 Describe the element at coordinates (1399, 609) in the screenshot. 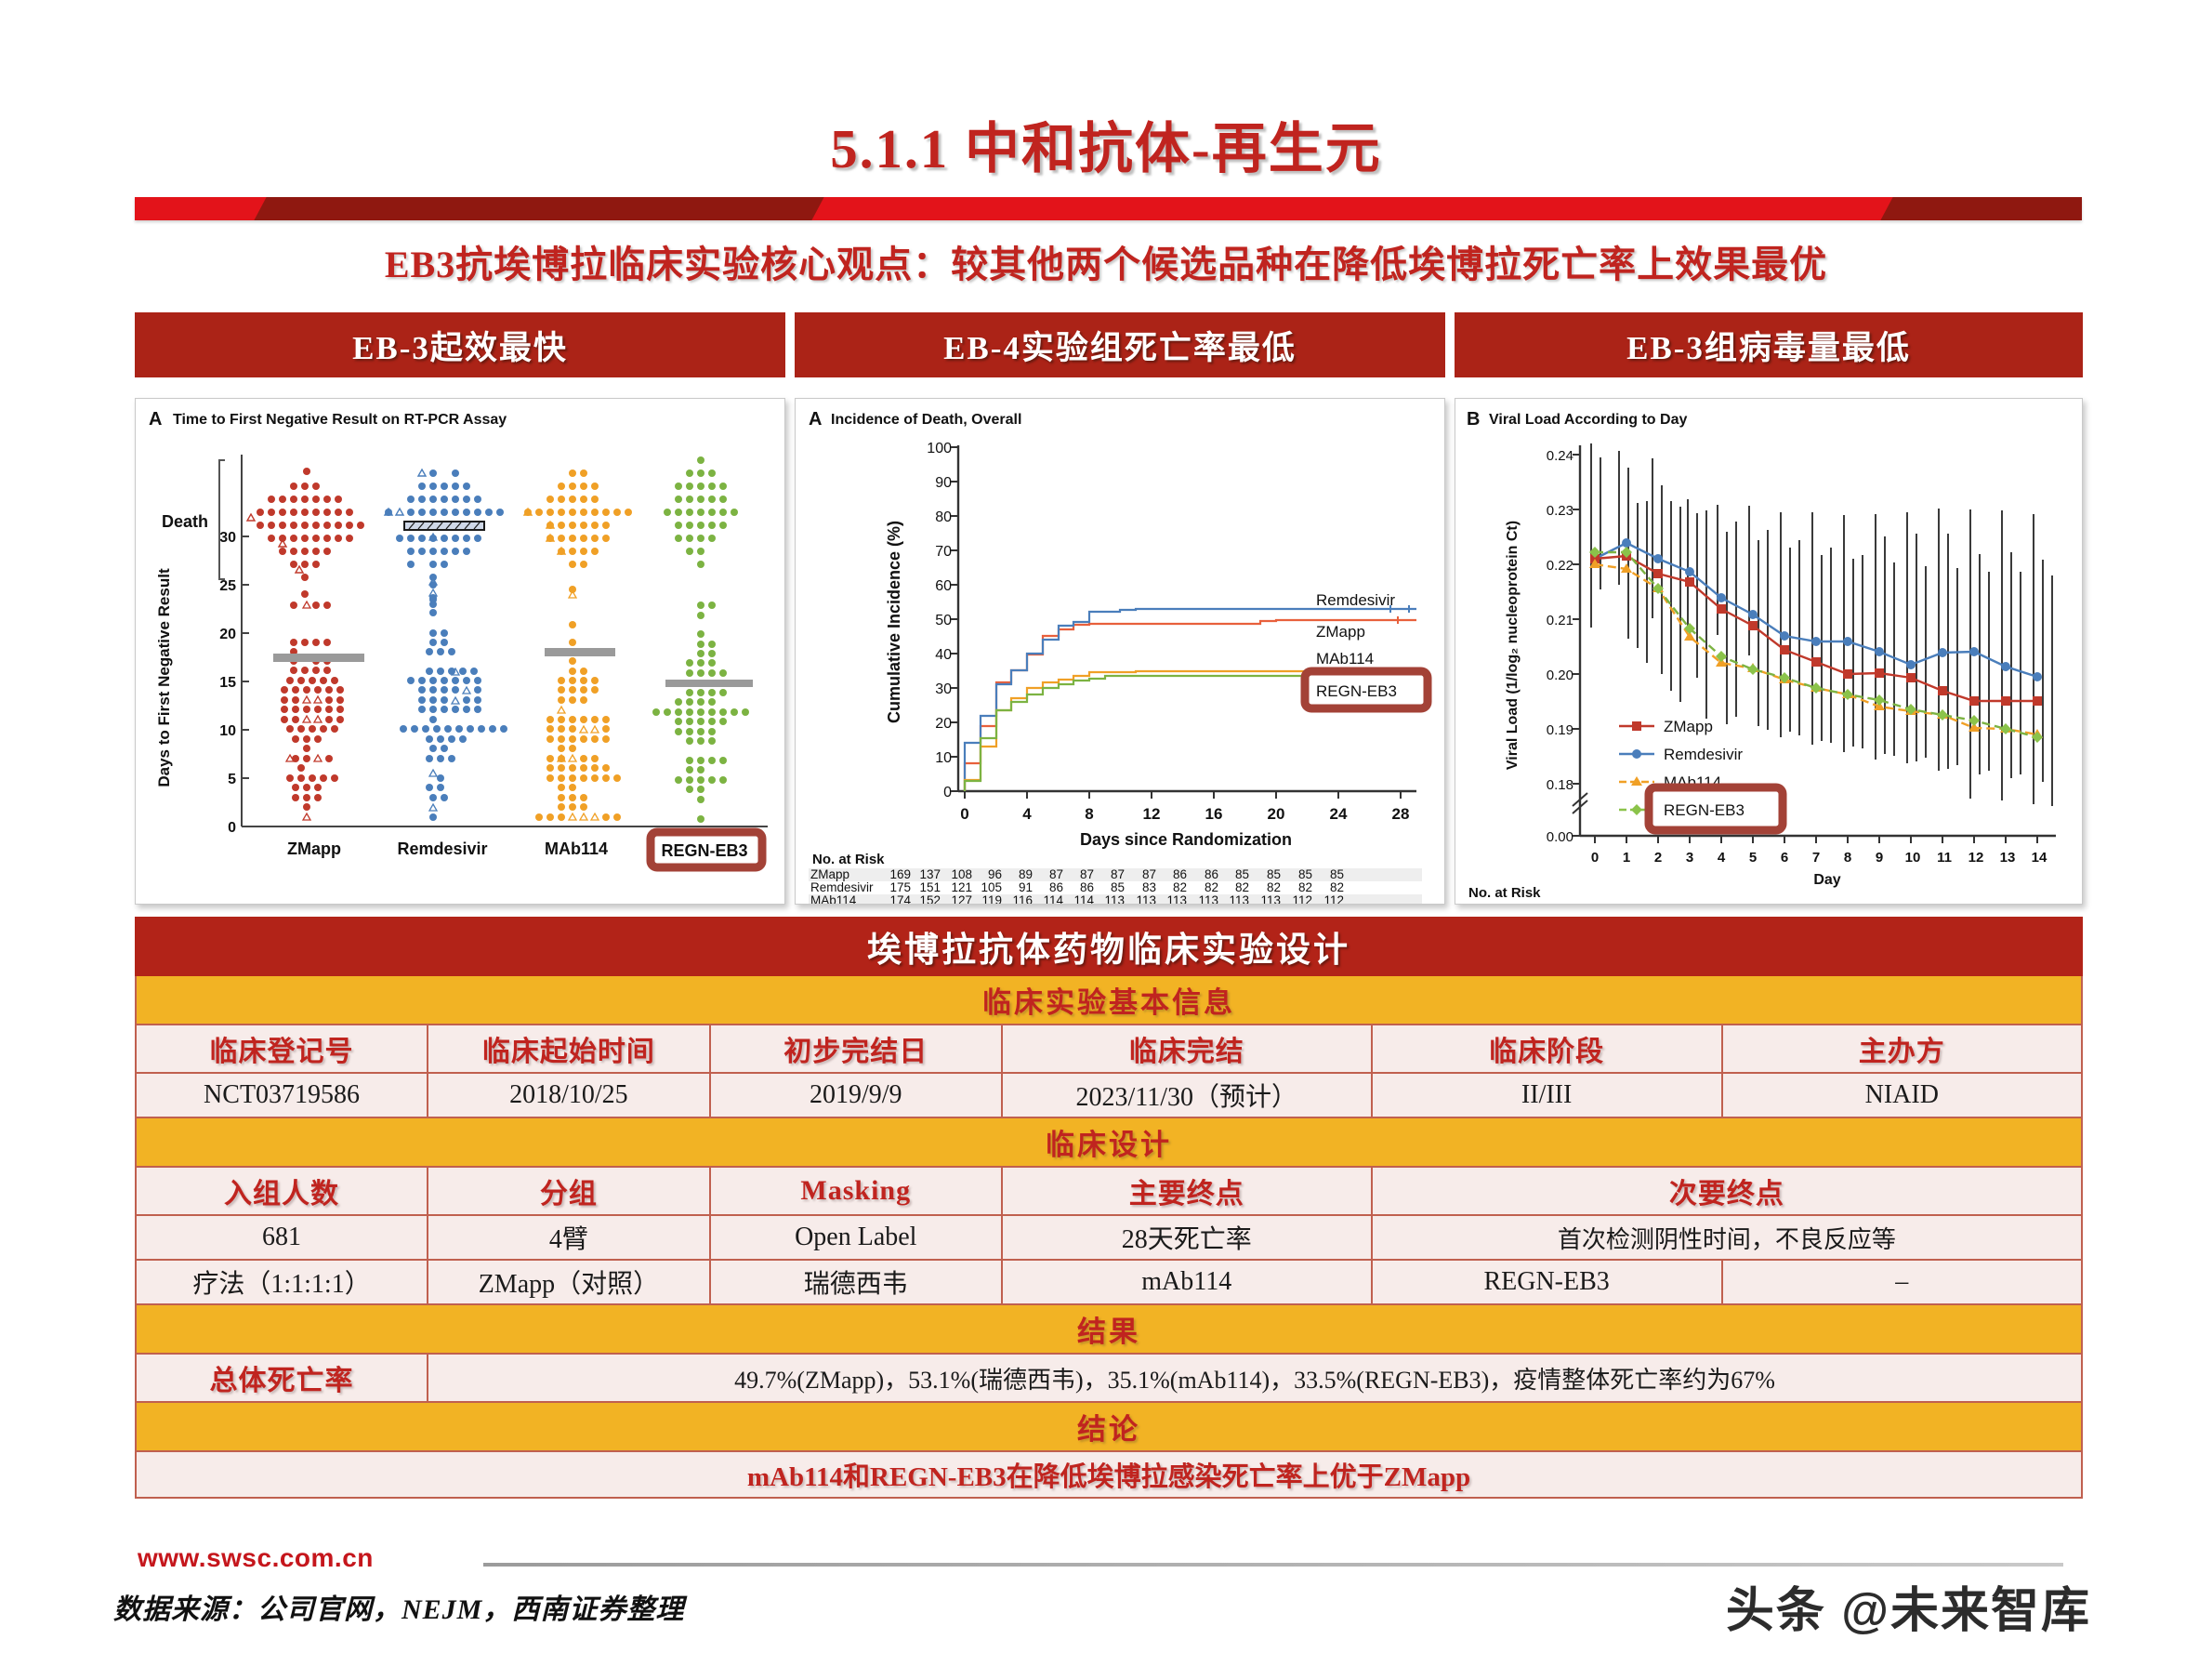

I see `censor-ticks-remdesivir` at that location.